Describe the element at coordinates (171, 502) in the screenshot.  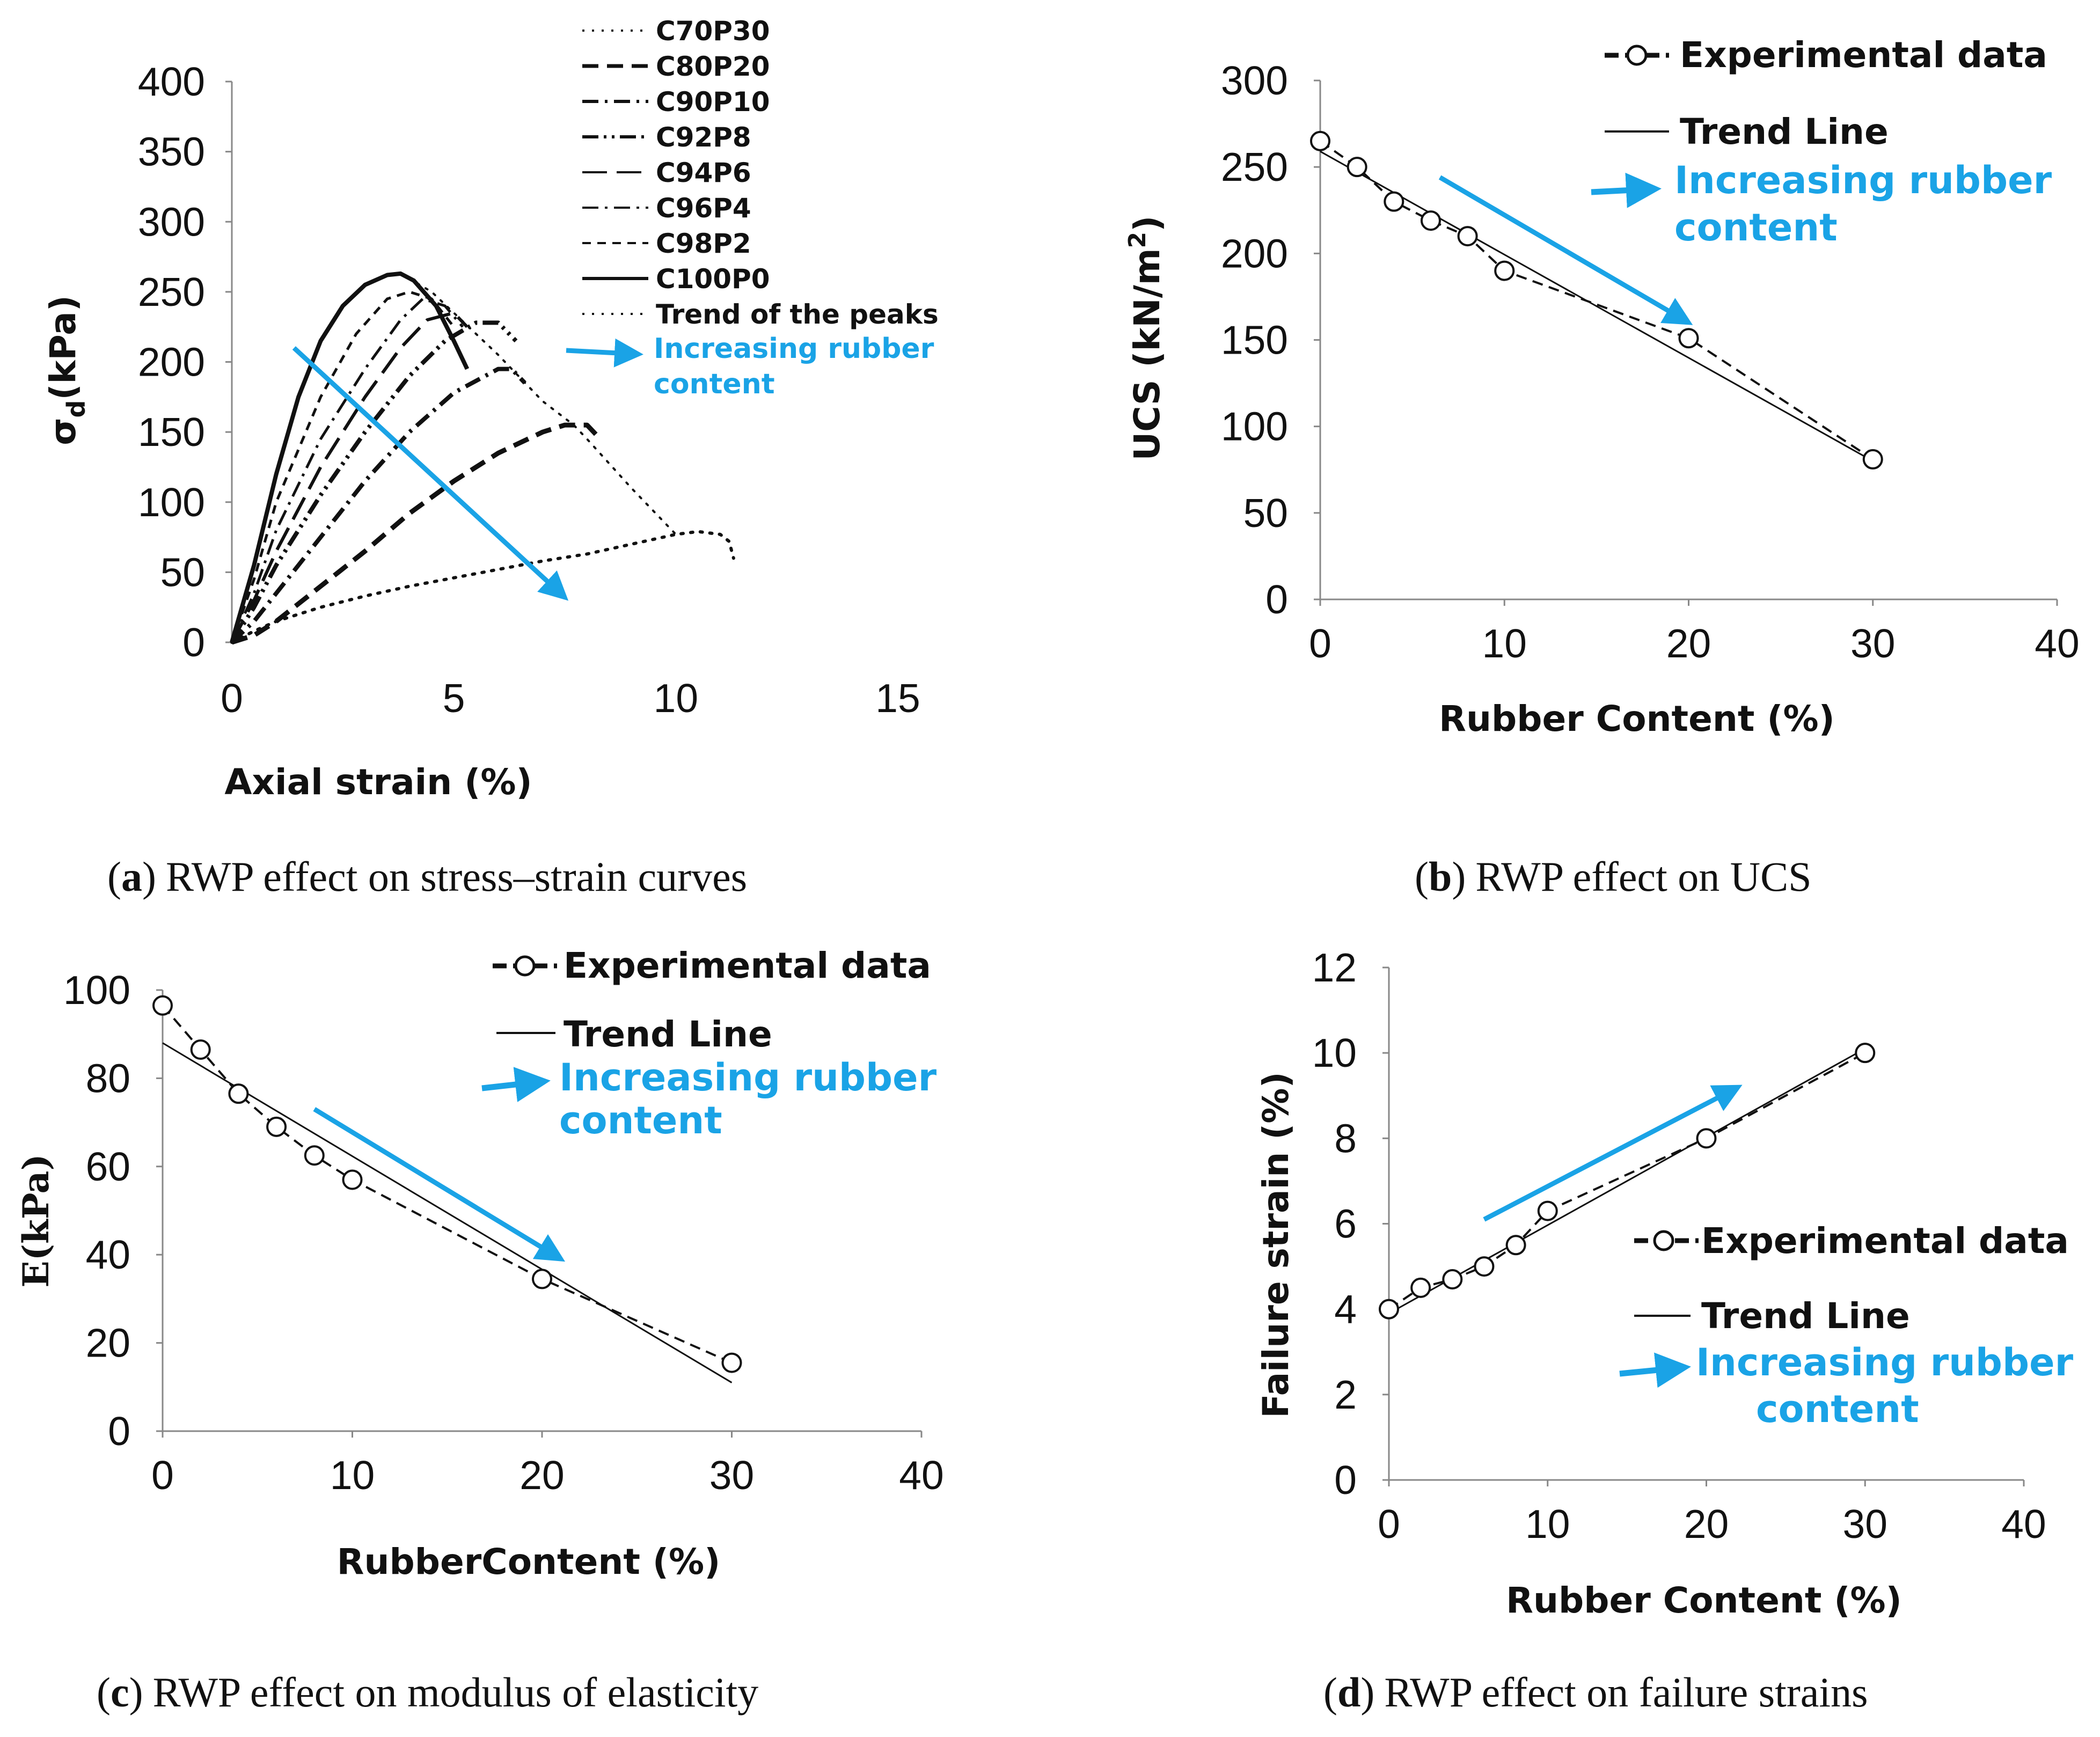
I see `panel-a-y-tick-label: 100` at that location.